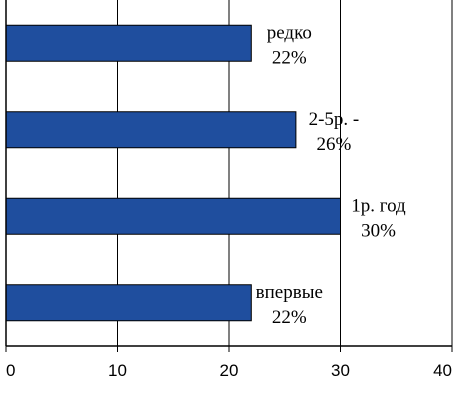  I want to click on data-label-category: 2-5р. -, so click(334, 119).